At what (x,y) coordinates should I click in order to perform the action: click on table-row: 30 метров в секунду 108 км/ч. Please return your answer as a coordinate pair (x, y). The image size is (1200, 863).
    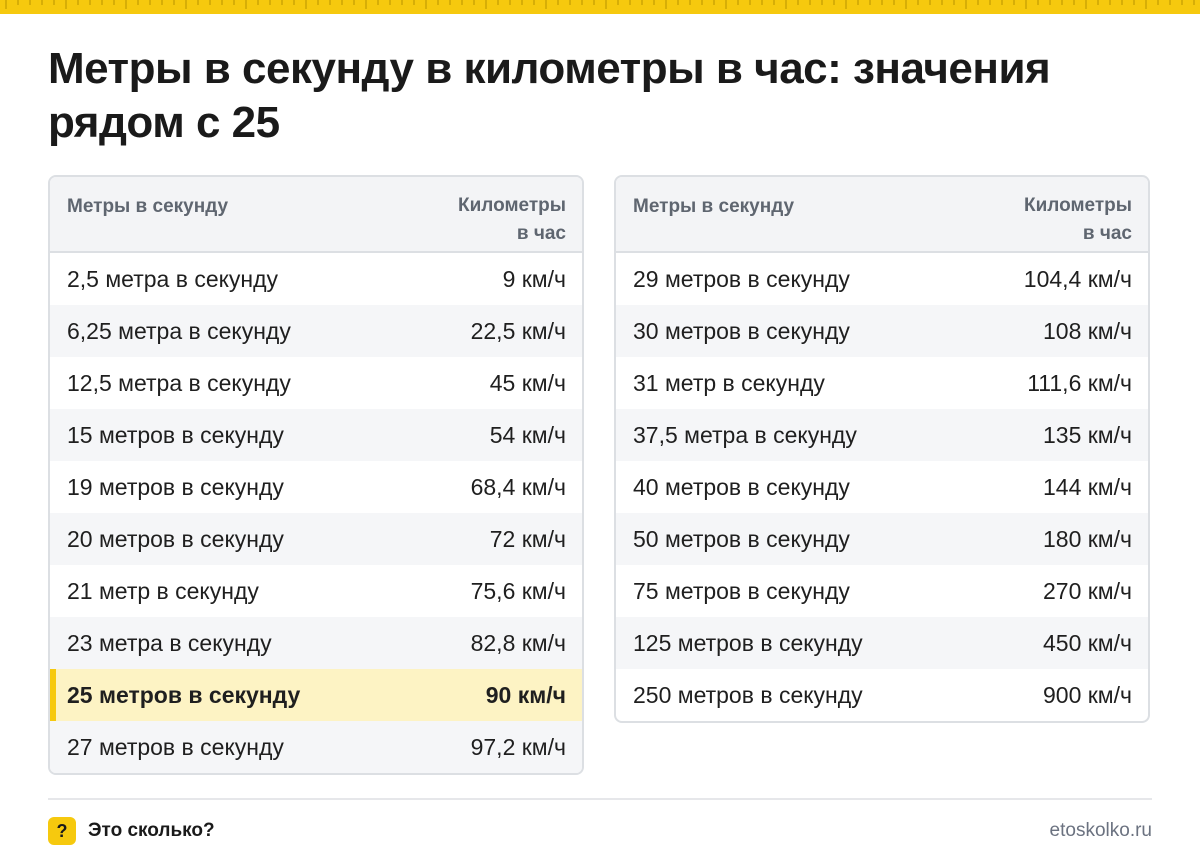
    Looking at the image, I should click on (882, 331).